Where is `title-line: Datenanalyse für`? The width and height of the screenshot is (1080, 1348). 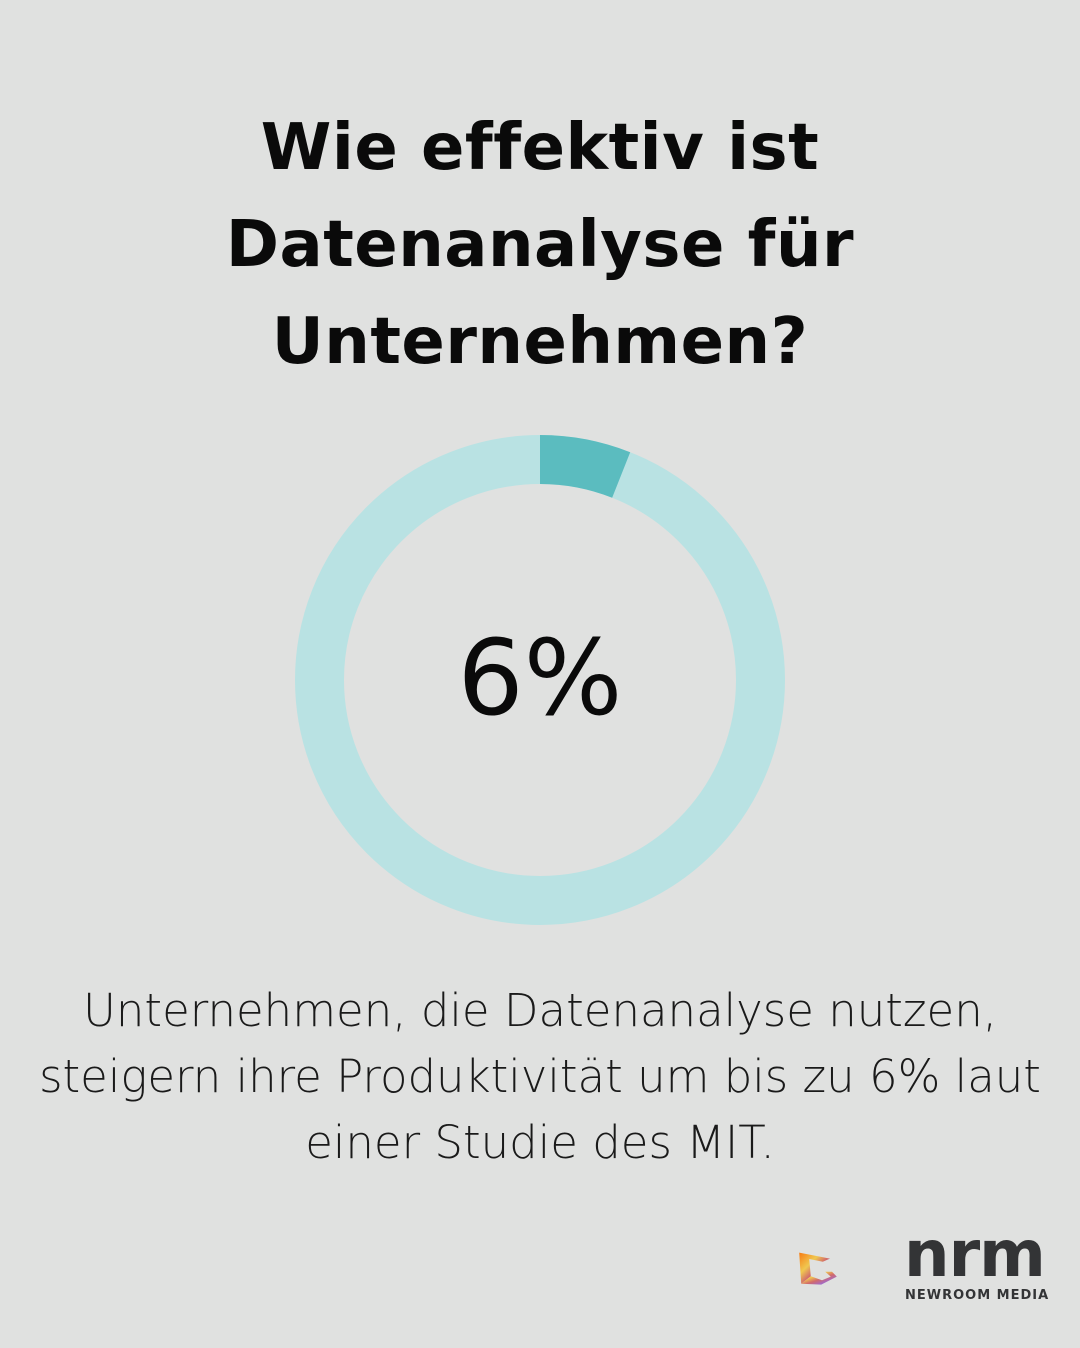 title-line: Datenanalyse für is located at coordinates (540, 245).